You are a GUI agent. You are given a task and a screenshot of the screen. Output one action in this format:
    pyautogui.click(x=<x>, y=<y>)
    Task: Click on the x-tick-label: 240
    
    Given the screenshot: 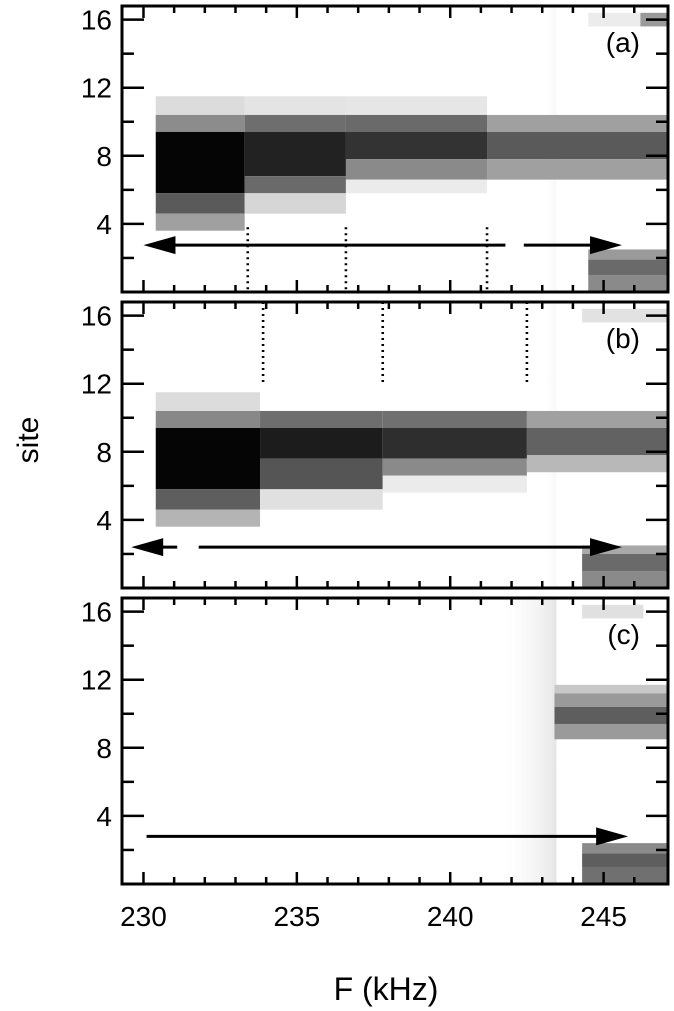 What is the action you would take?
    pyautogui.click(x=450, y=916)
    